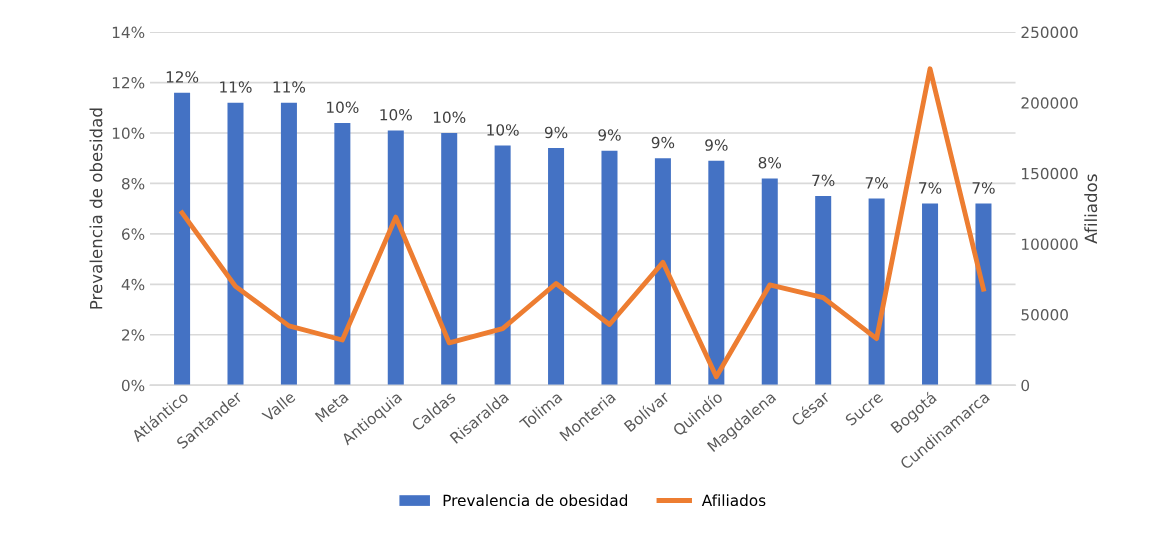 Image resolution: width=1154 pixels, height=535 pixels. What do you see at coordinates (733, 500) in the screenshot?
I see `legend-label: Afiliados` at bounding box center [733, 500].